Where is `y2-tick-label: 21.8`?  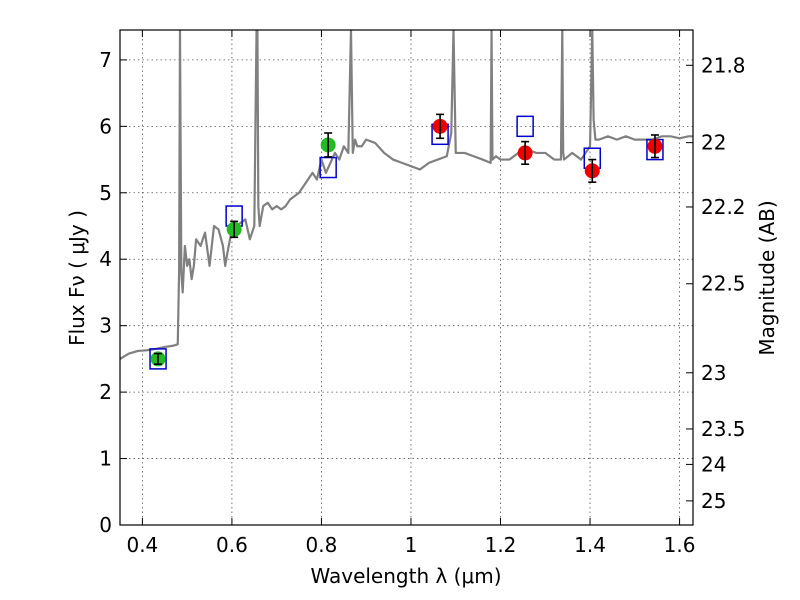
y2-tick-label: 21.8 is located at coordinates (723, 65).